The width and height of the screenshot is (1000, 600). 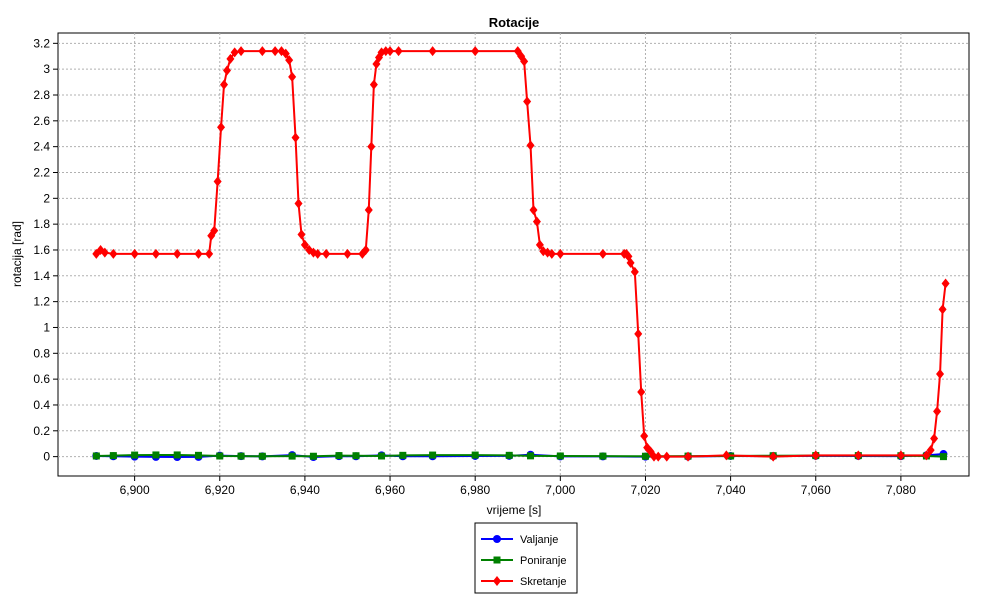 I want to click on legend-item-poniranje: Poniranje, so click(x=523, y=561).